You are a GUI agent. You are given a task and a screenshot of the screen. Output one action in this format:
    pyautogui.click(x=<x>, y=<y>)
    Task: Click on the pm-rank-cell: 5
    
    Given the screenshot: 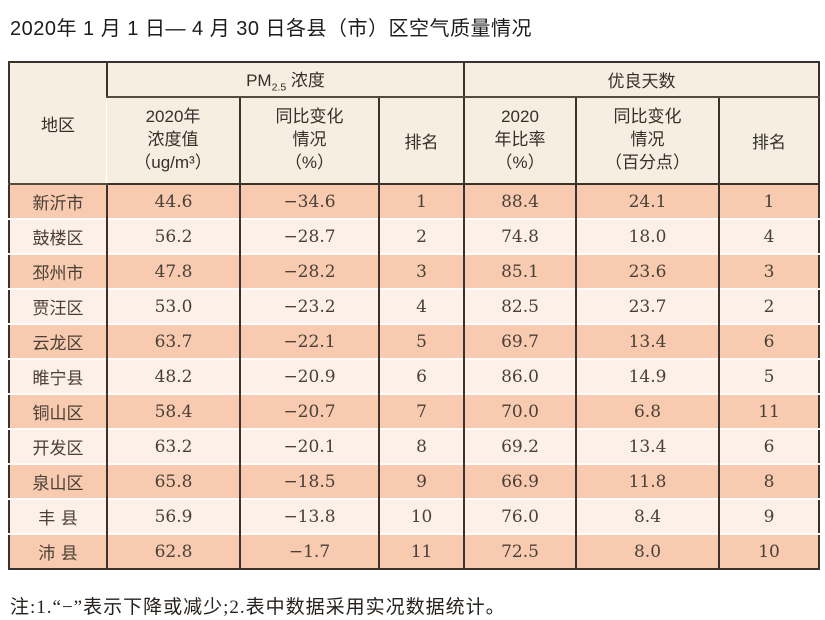 What is the action you would take?
    pyautogui.click(x=421, y=341)
    